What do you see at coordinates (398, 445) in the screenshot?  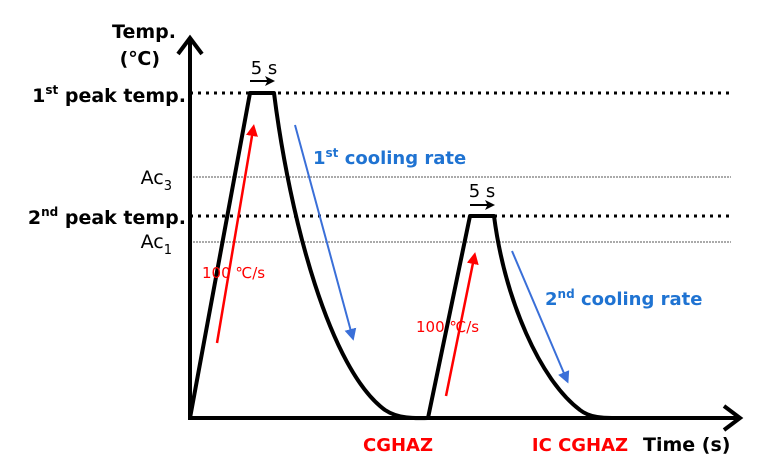 I see `zone-label-cghaz: CGHAZ` at bounding box center [398, 445].